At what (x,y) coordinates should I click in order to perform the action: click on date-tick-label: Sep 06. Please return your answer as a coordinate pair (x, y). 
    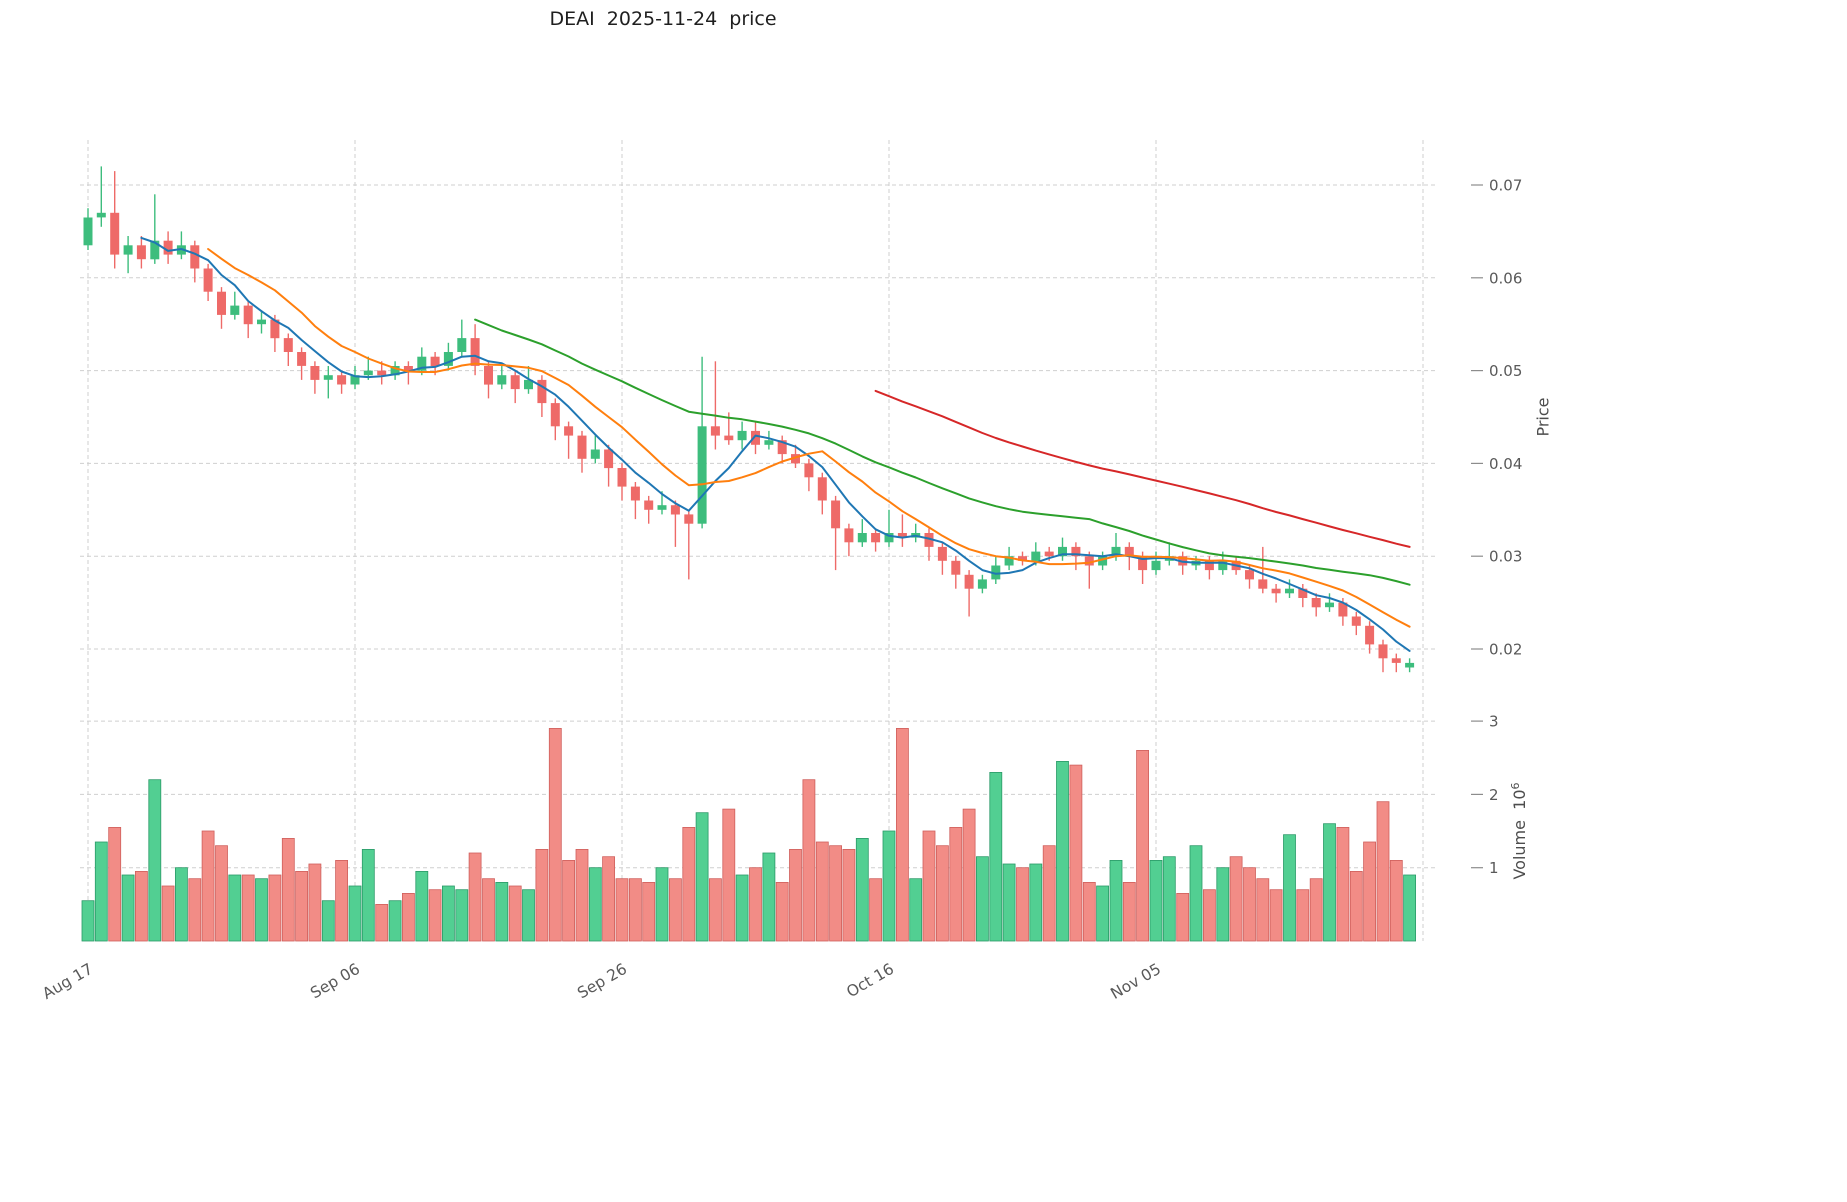
    Looking at the image, I should click on (335, 981).